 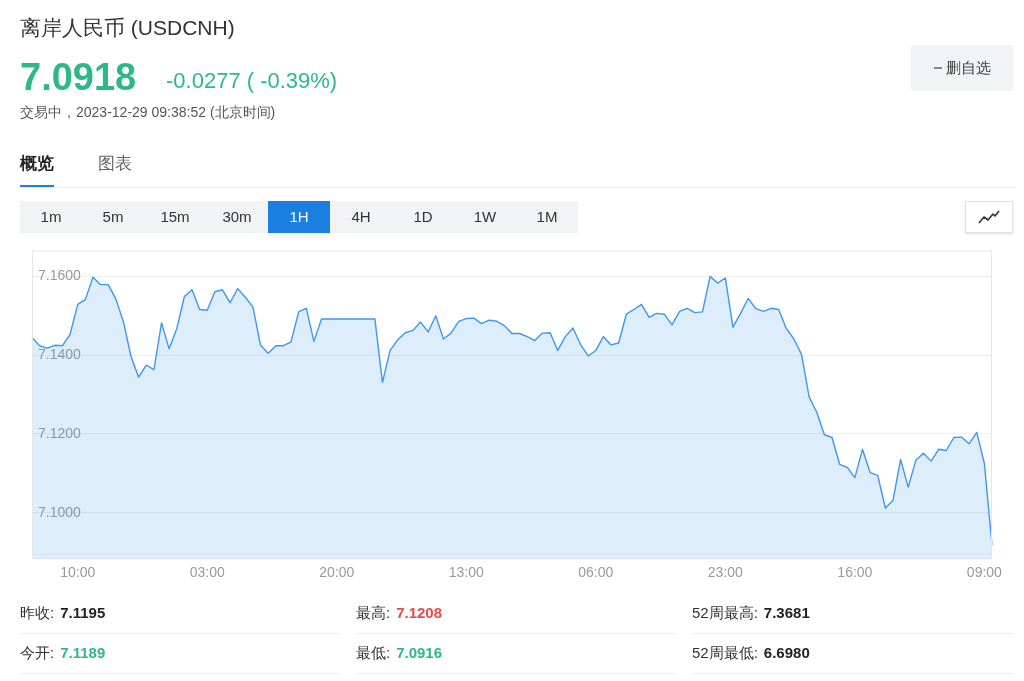 What do you see at coordinates (419, 612) in the screenshot?
I see `text: 7.1208` at bounding box center [419, 612].